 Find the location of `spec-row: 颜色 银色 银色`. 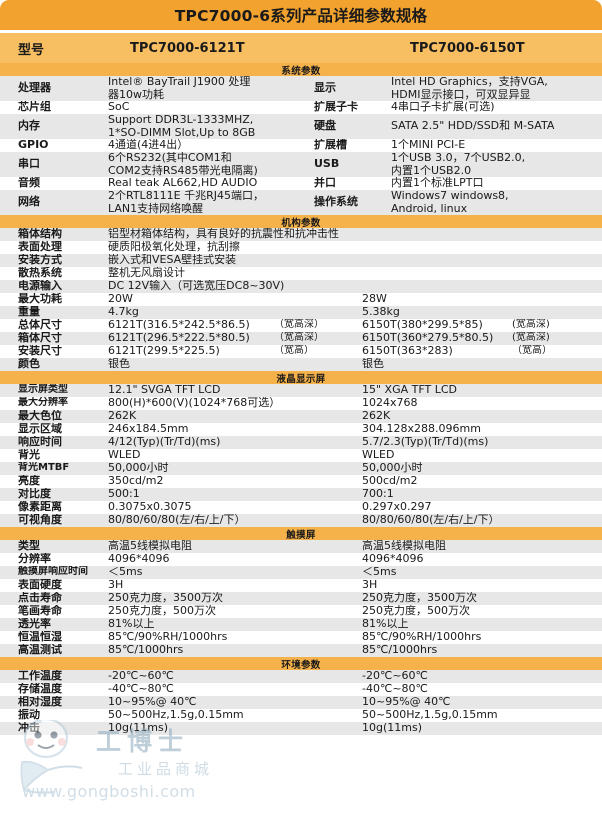

spec-row: 颜色 银色 银色 is located at coordinates (301, 364).